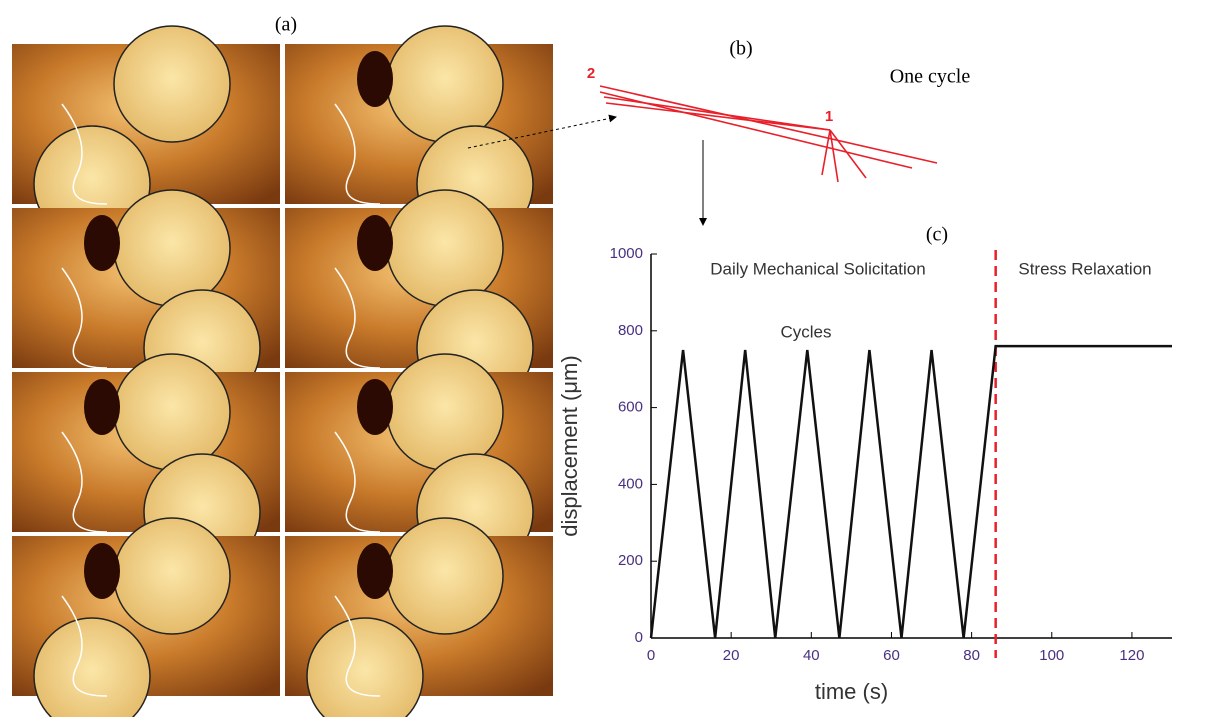 The width and height of the screenshot is (1206, 717). Describe the element at coordinates (630, 407) in the screenshot. I see `y-tick-label: 600` at that location.